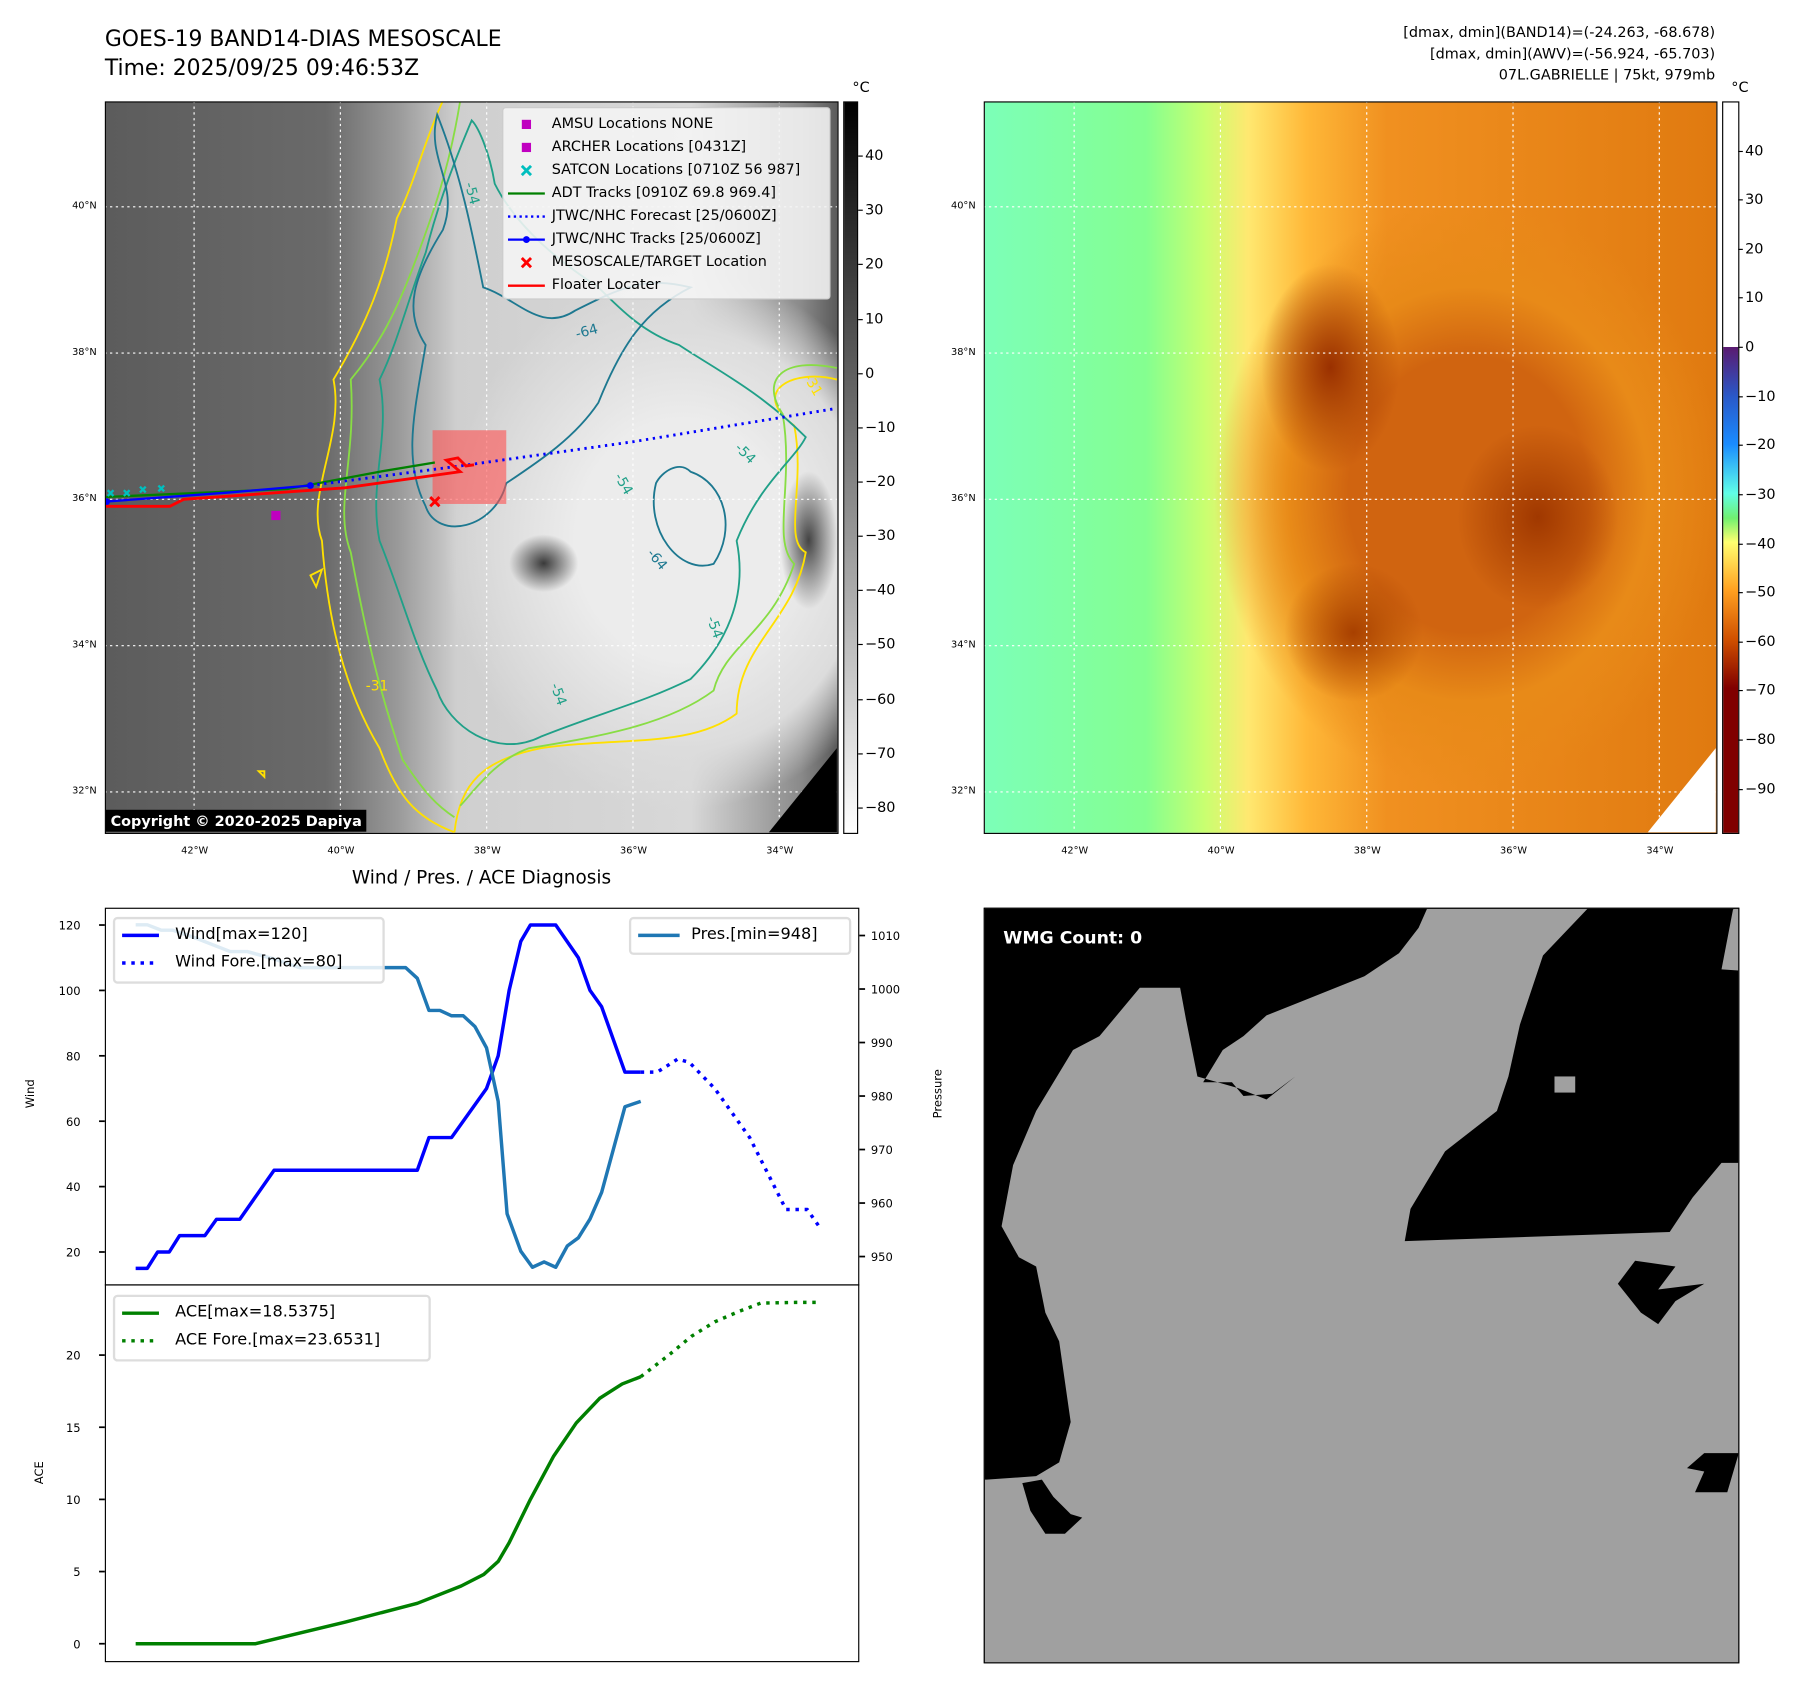  I want to click on longitude-label: 36°W, so click(634, 851).